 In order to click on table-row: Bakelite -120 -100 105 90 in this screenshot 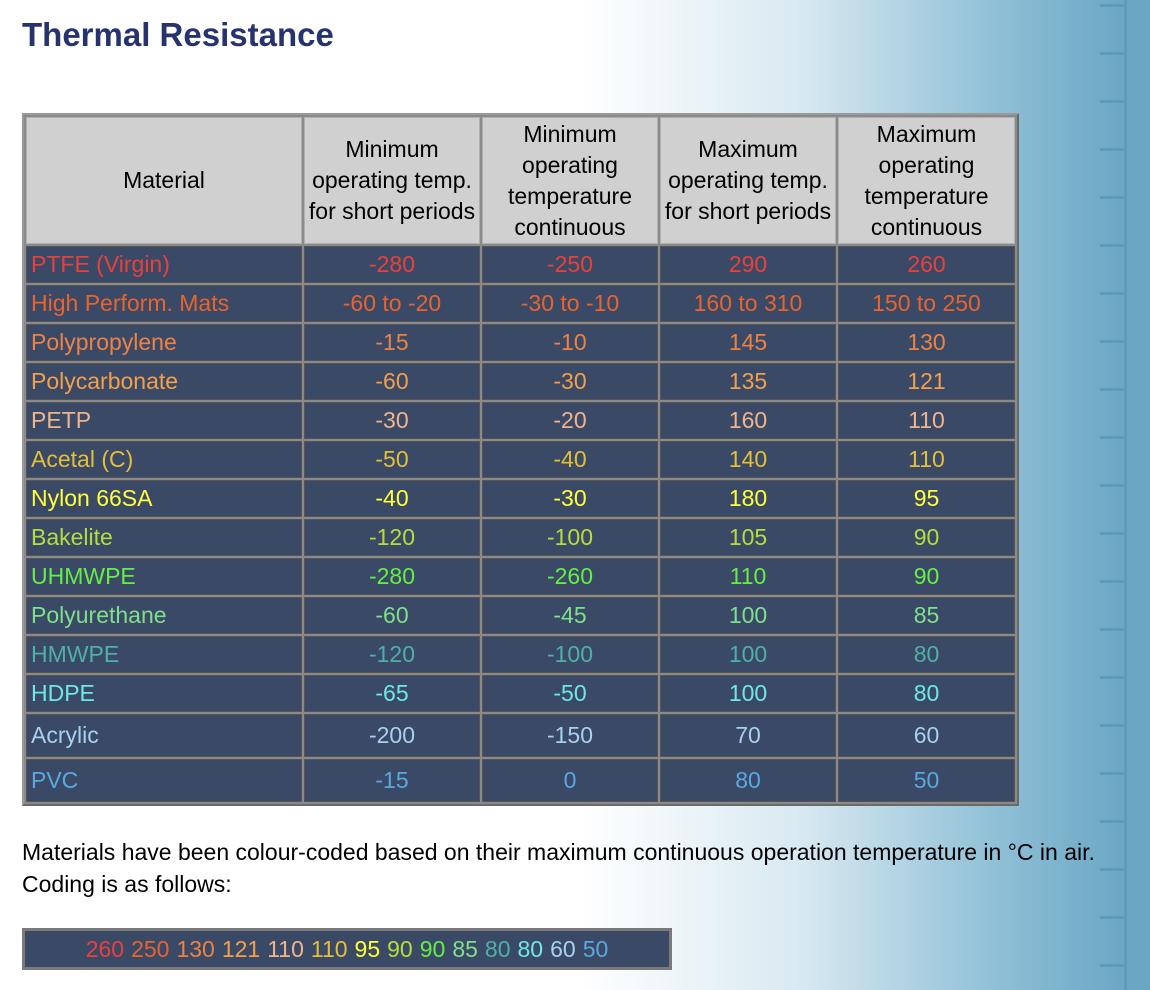, I will do `click(520, 537)`.